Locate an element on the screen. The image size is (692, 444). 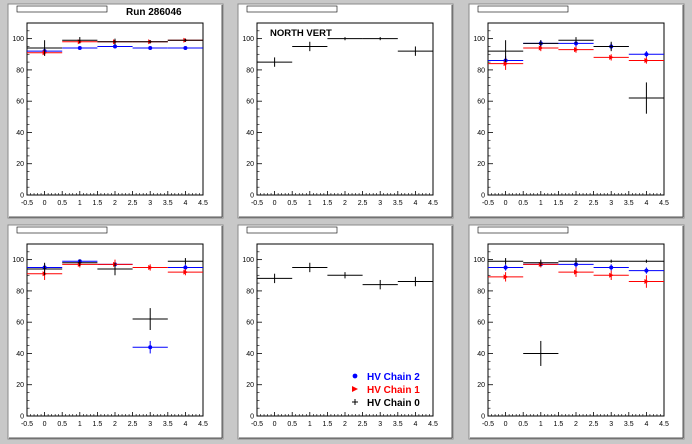
legend-entry-chain-2: HV Chain 2 is located at coordinates (386, 377).